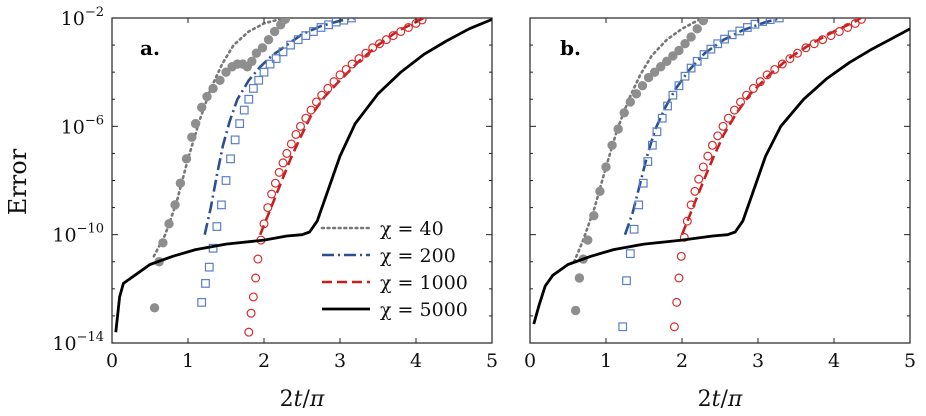 This screenshot has height=416, width=926. What do you see at coordinates (910, 361) in the screenshot?
I see `x-tick-label: 5` at bounding box center [910, 361].